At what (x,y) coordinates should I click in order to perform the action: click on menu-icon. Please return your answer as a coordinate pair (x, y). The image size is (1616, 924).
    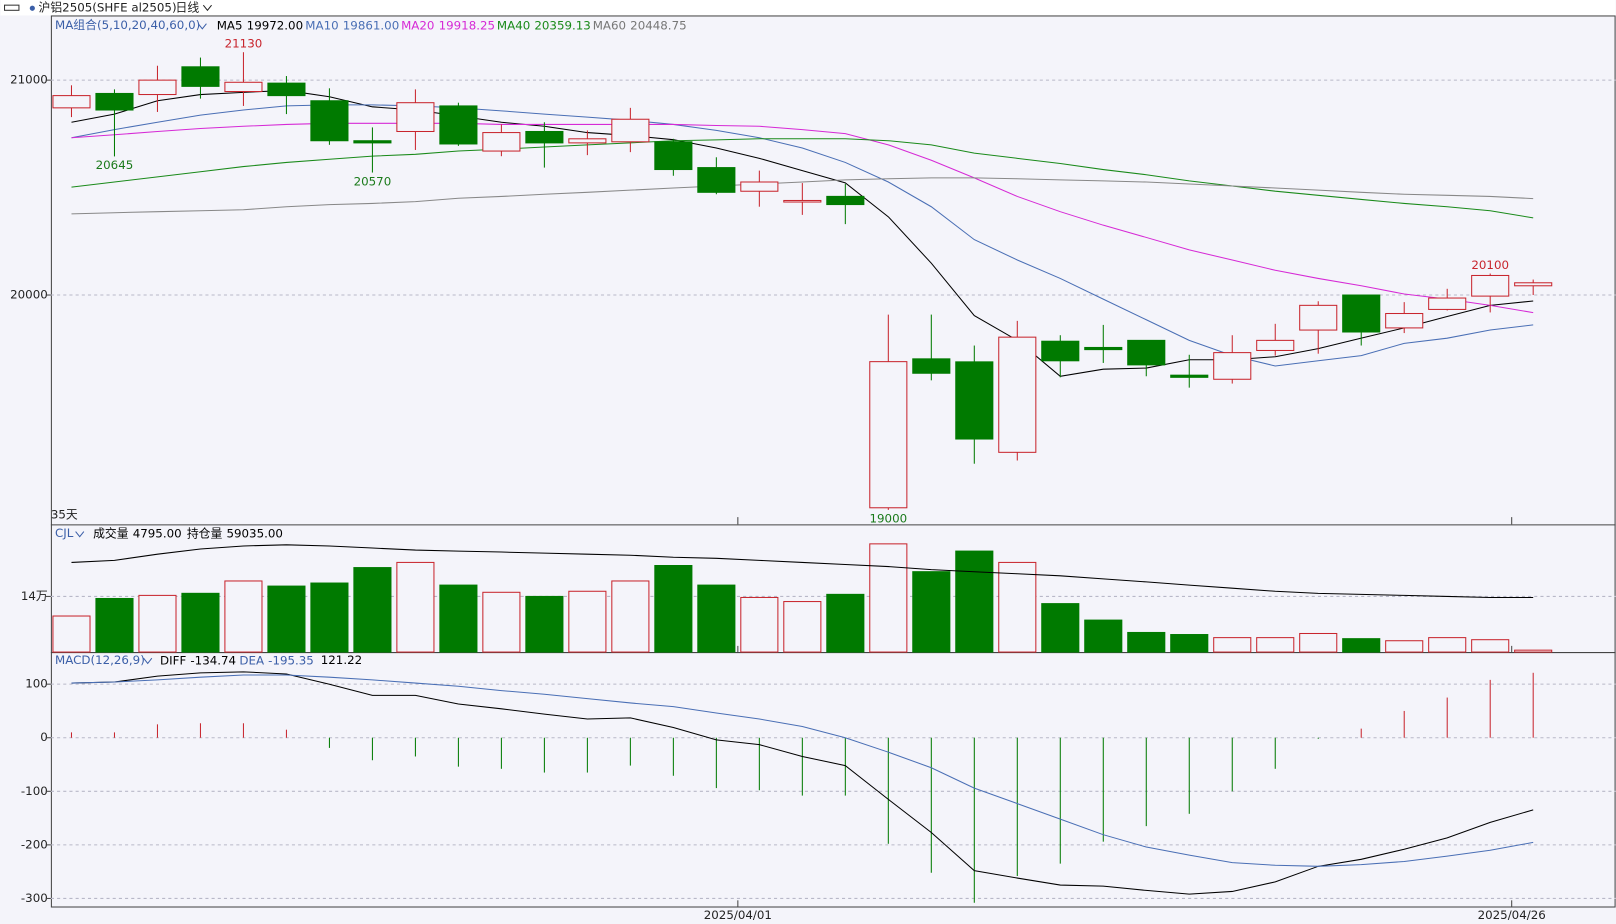
    Looking at the image, I should click on (12, 7).